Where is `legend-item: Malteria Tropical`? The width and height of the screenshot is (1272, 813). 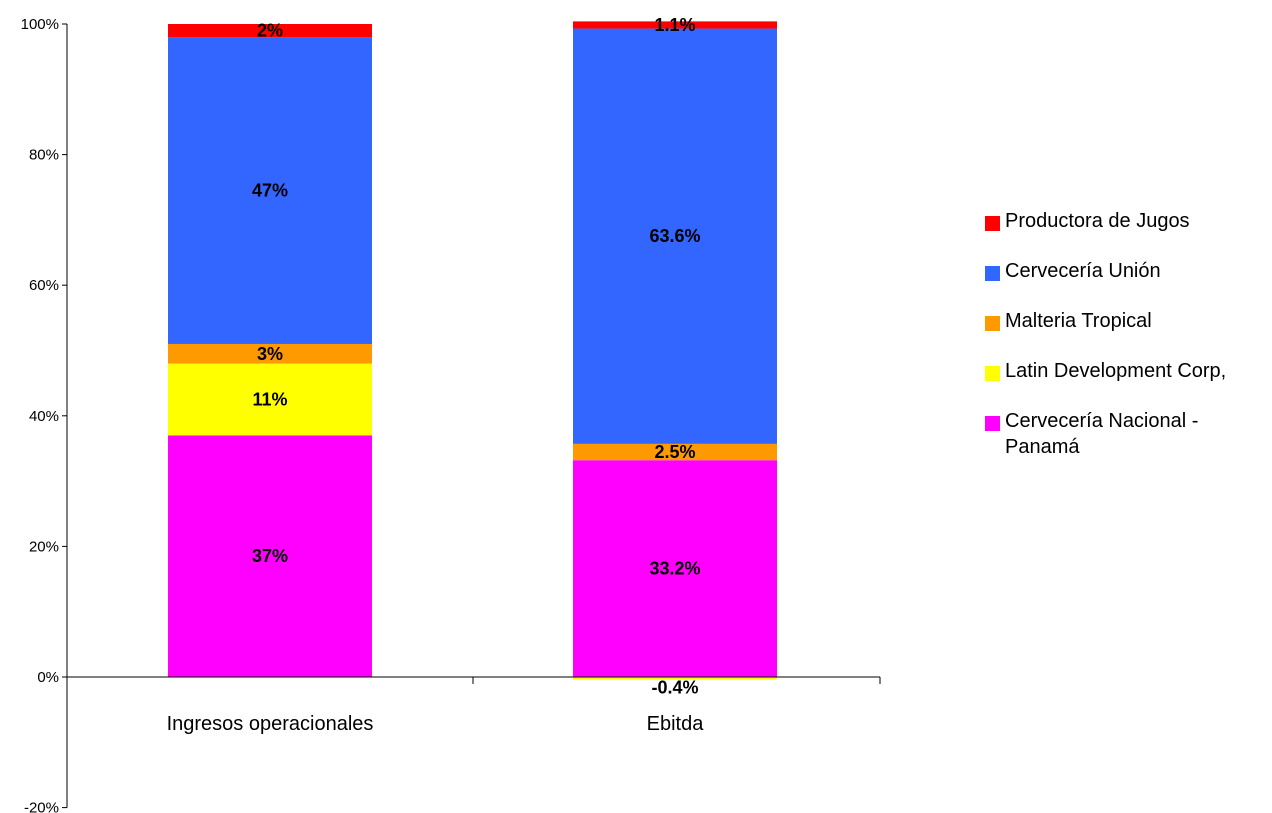
legend-item: Malteria Tropical is located at coordinates (1127, 321).